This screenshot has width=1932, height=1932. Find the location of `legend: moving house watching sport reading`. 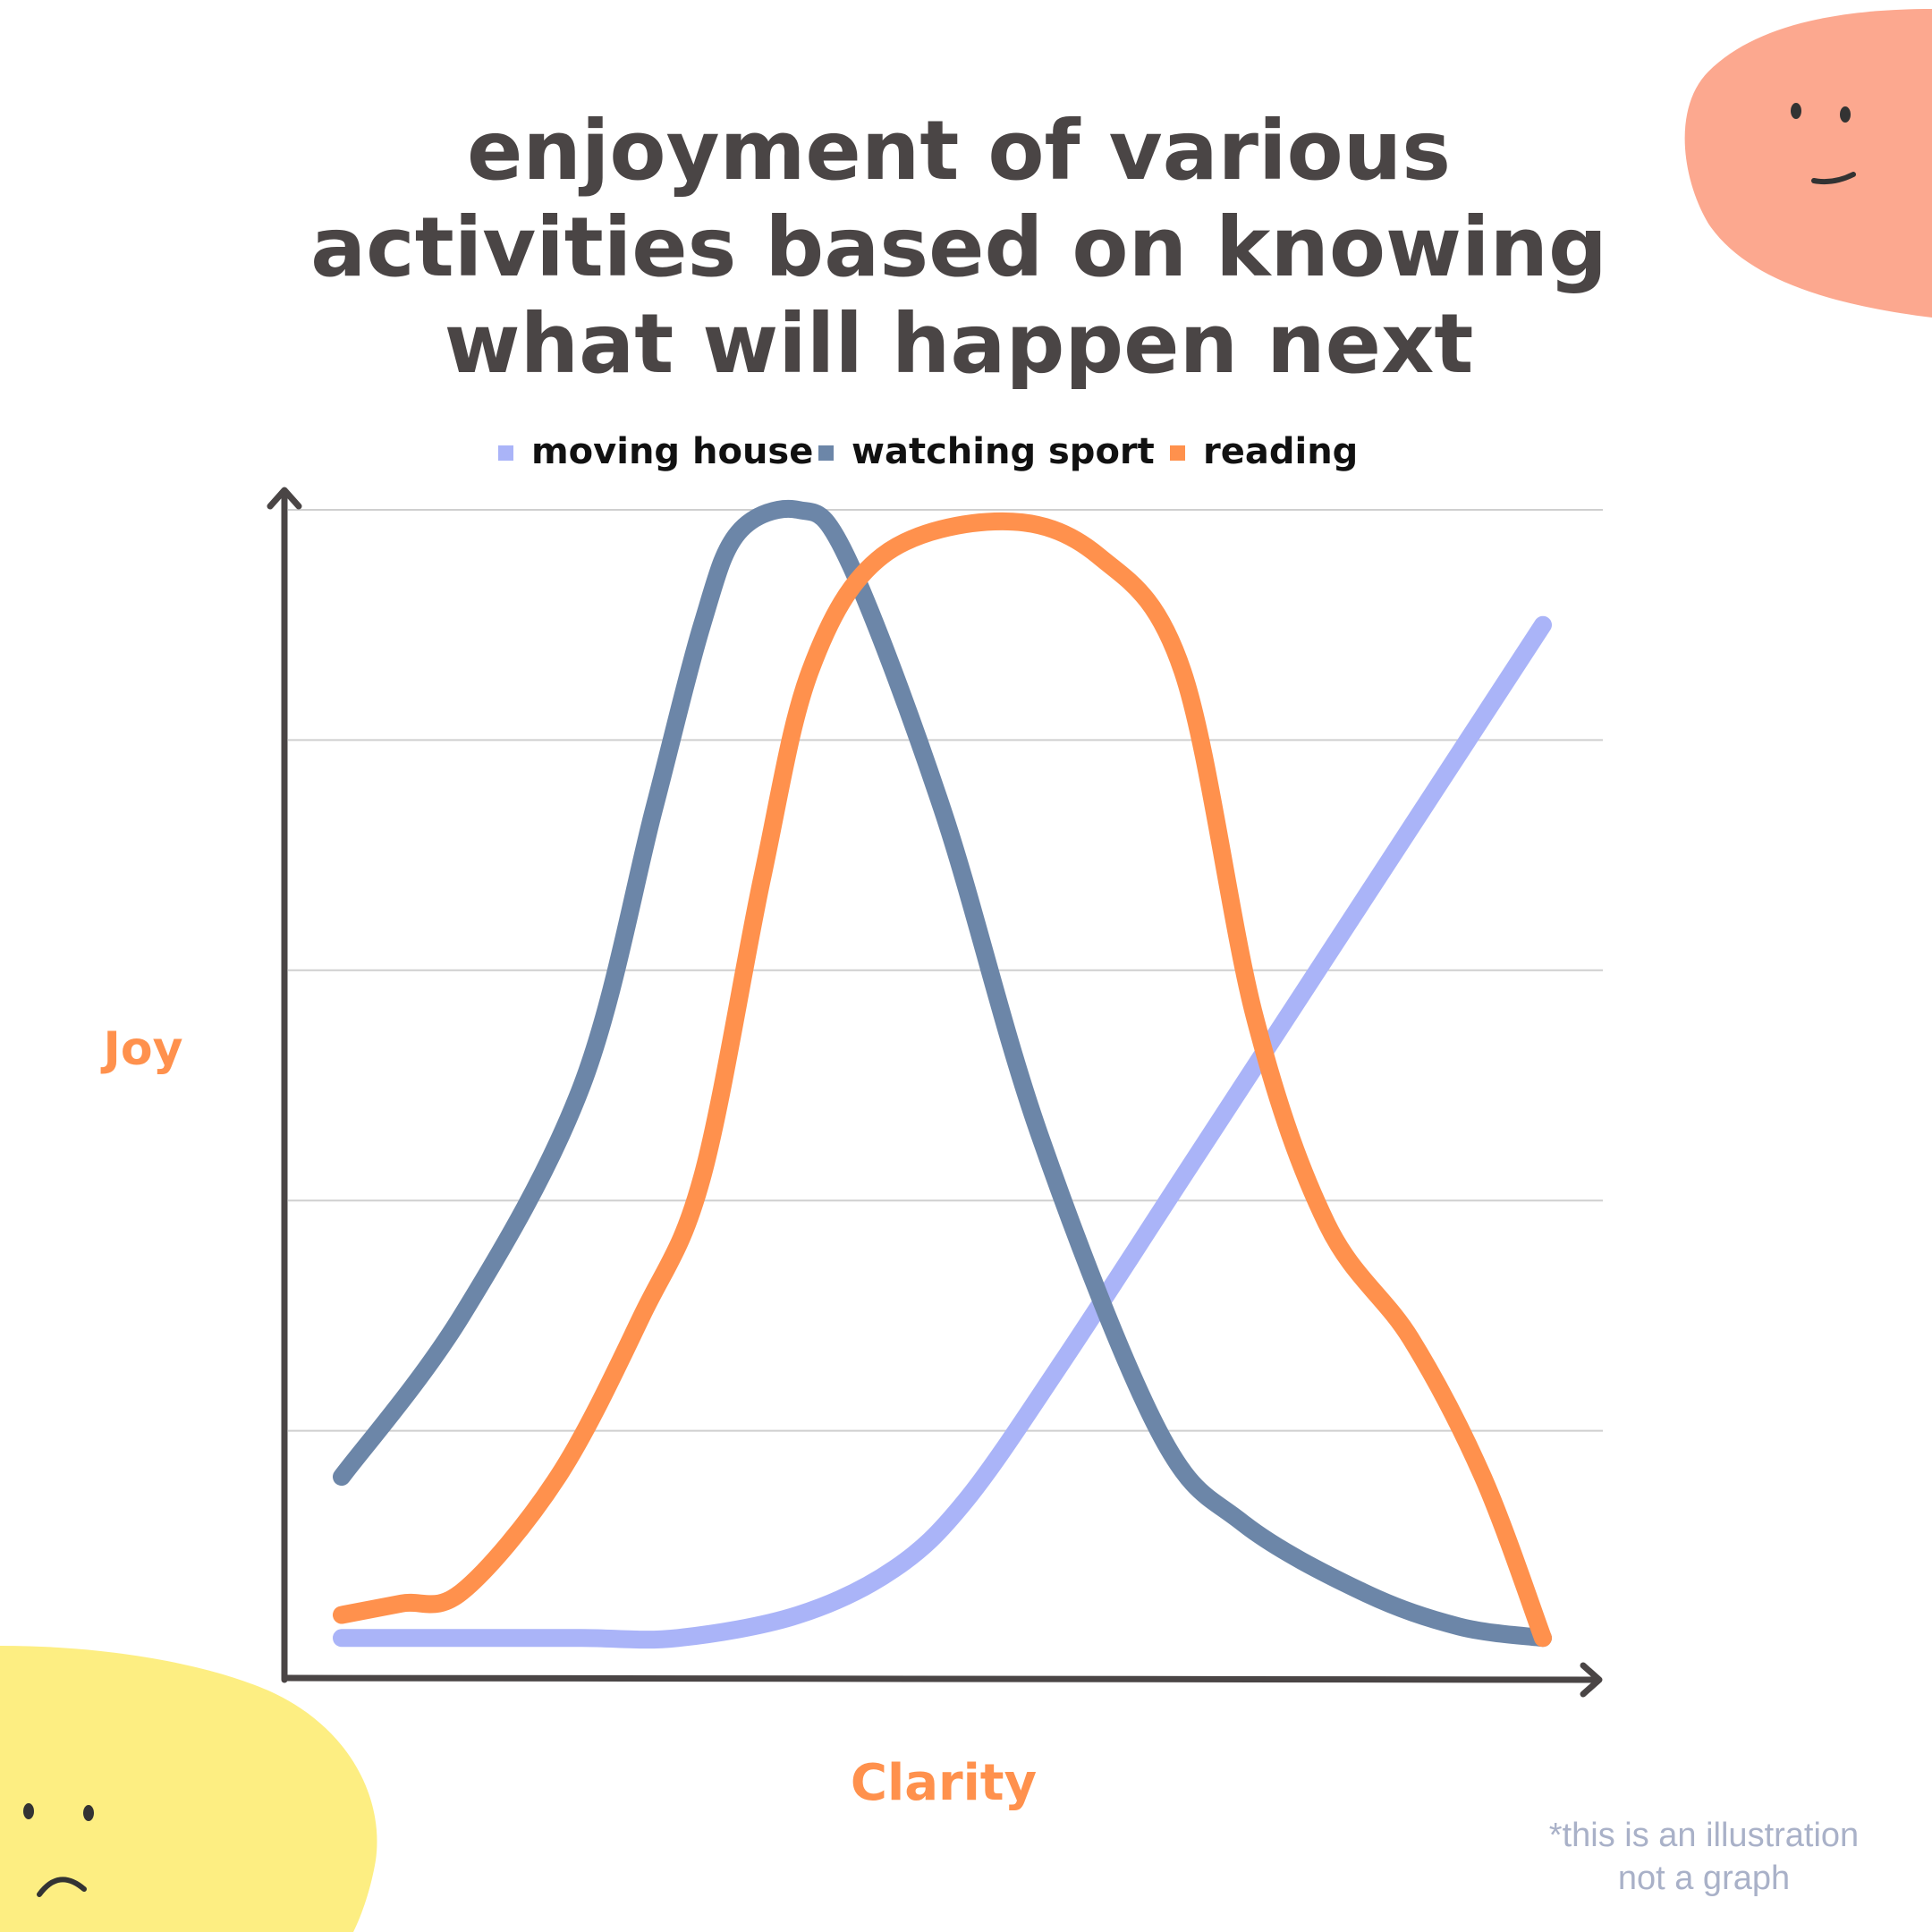

legend: moving house watching sport reading is located at coordinates (928, 451).